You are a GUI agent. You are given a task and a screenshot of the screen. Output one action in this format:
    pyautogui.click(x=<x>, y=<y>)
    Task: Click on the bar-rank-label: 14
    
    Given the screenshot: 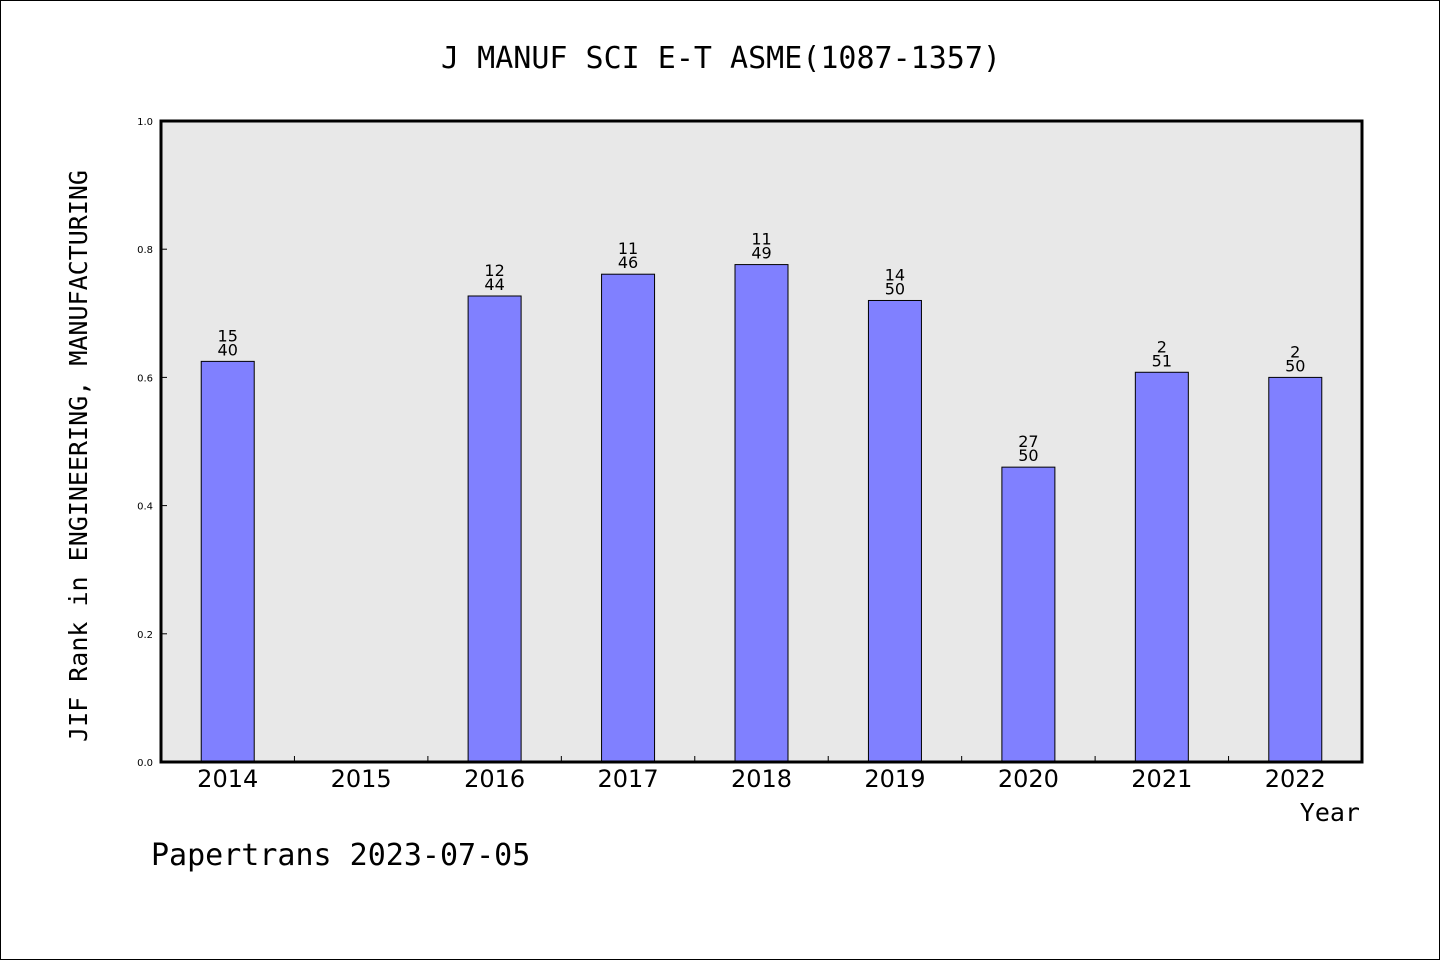 What is the action you would take?
    pyautogui.click(x=895, y=274)
    